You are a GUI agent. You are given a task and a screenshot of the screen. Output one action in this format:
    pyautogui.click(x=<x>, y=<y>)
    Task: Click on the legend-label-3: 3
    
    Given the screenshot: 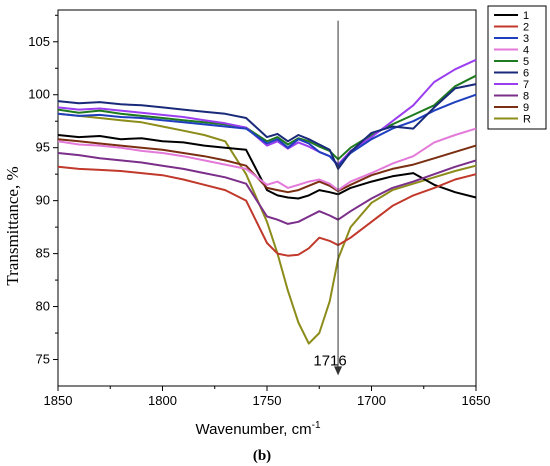 What is the action you would take?
    pyautogui.click(x=526, y=39)
    